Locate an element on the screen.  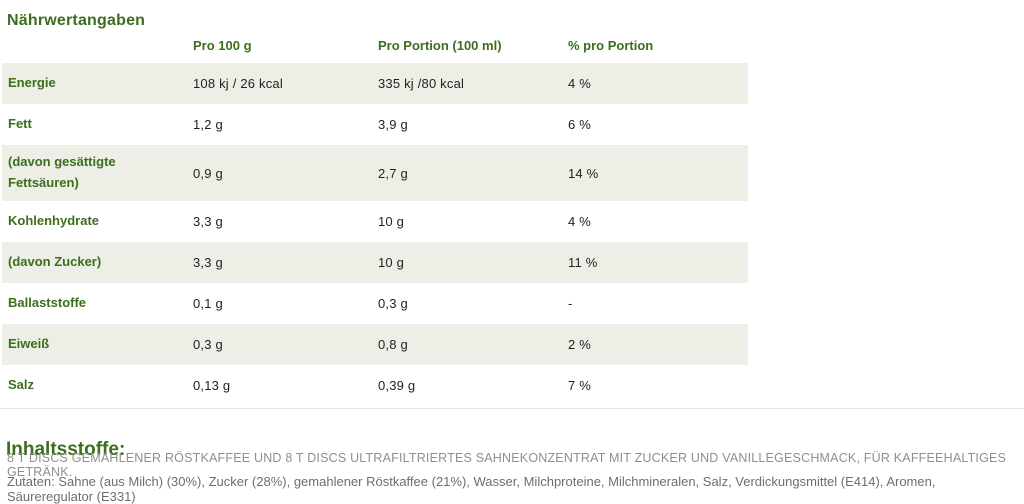
row-per-portion: 0,8 g is located at coordinates (393, 344).